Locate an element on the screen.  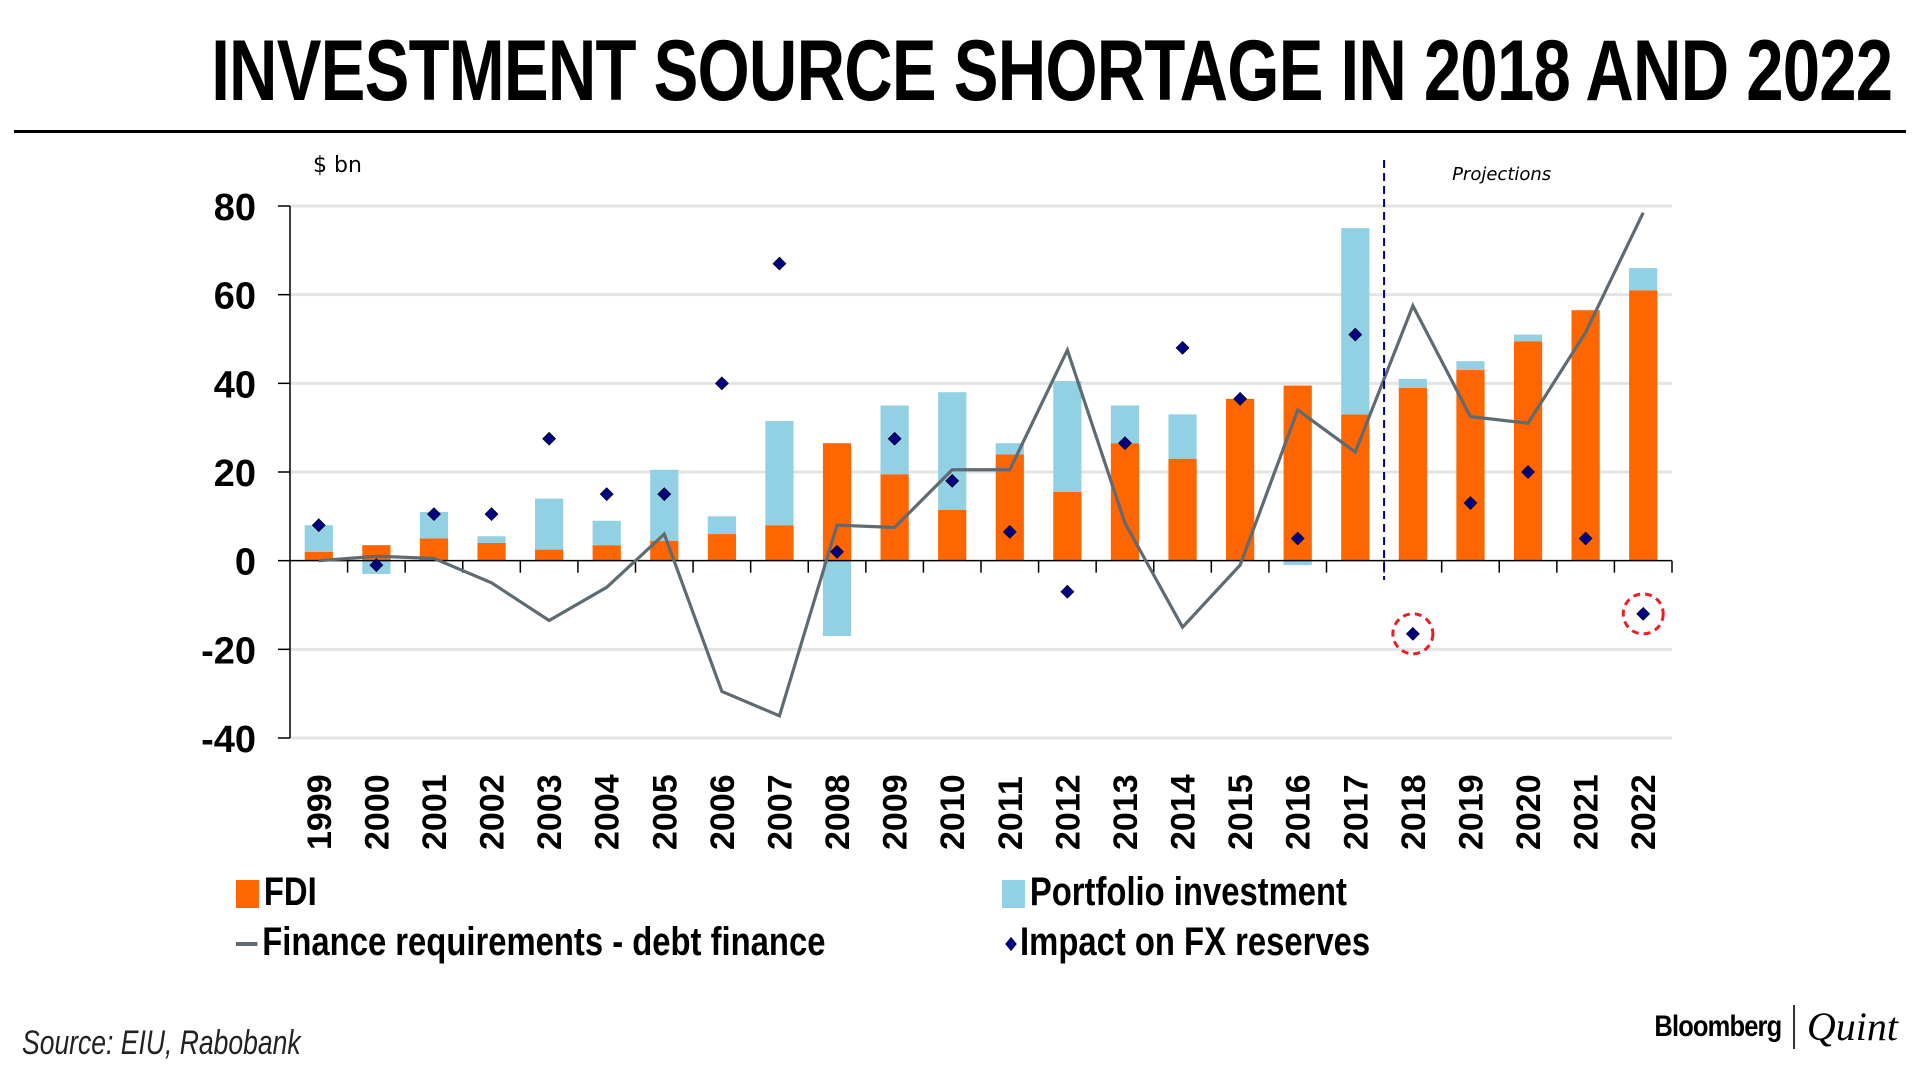
x-tick-label: 2014 is located at coordinates (1184, 812).